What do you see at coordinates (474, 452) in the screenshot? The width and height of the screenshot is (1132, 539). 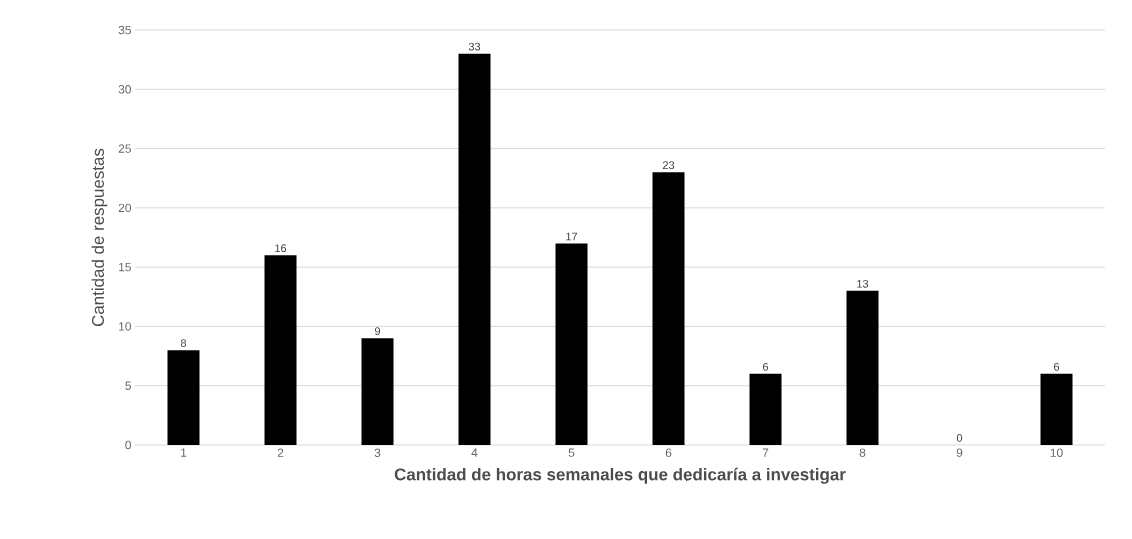 I see `x-tick-label: 4` at bounding box center [474, 452].